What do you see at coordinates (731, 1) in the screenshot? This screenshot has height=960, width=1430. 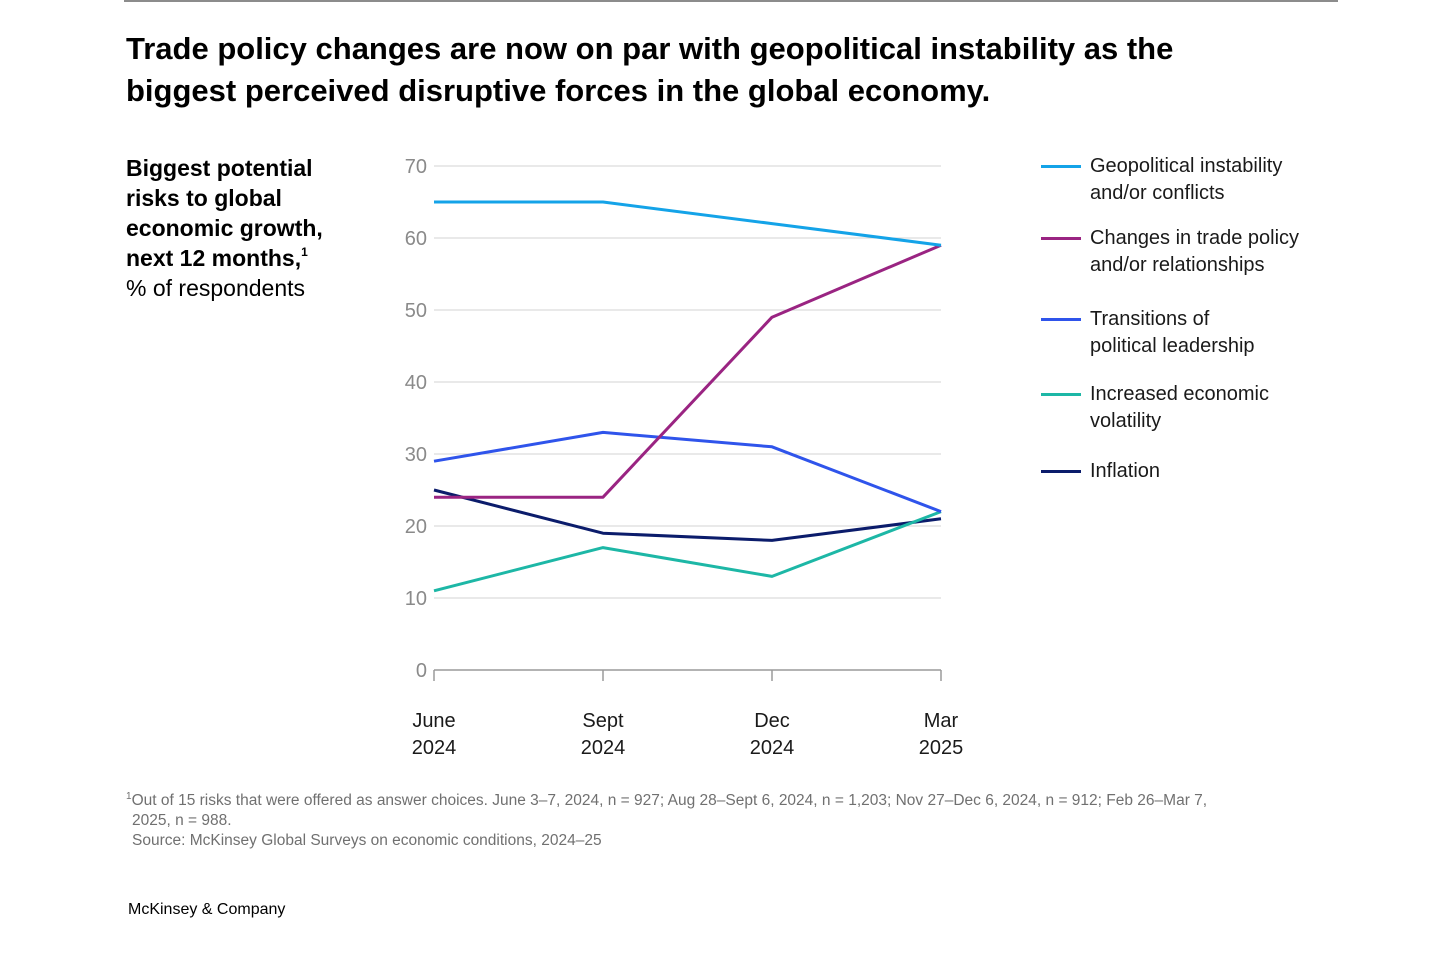 I see `top-rule` at bounding box center [731, 1].